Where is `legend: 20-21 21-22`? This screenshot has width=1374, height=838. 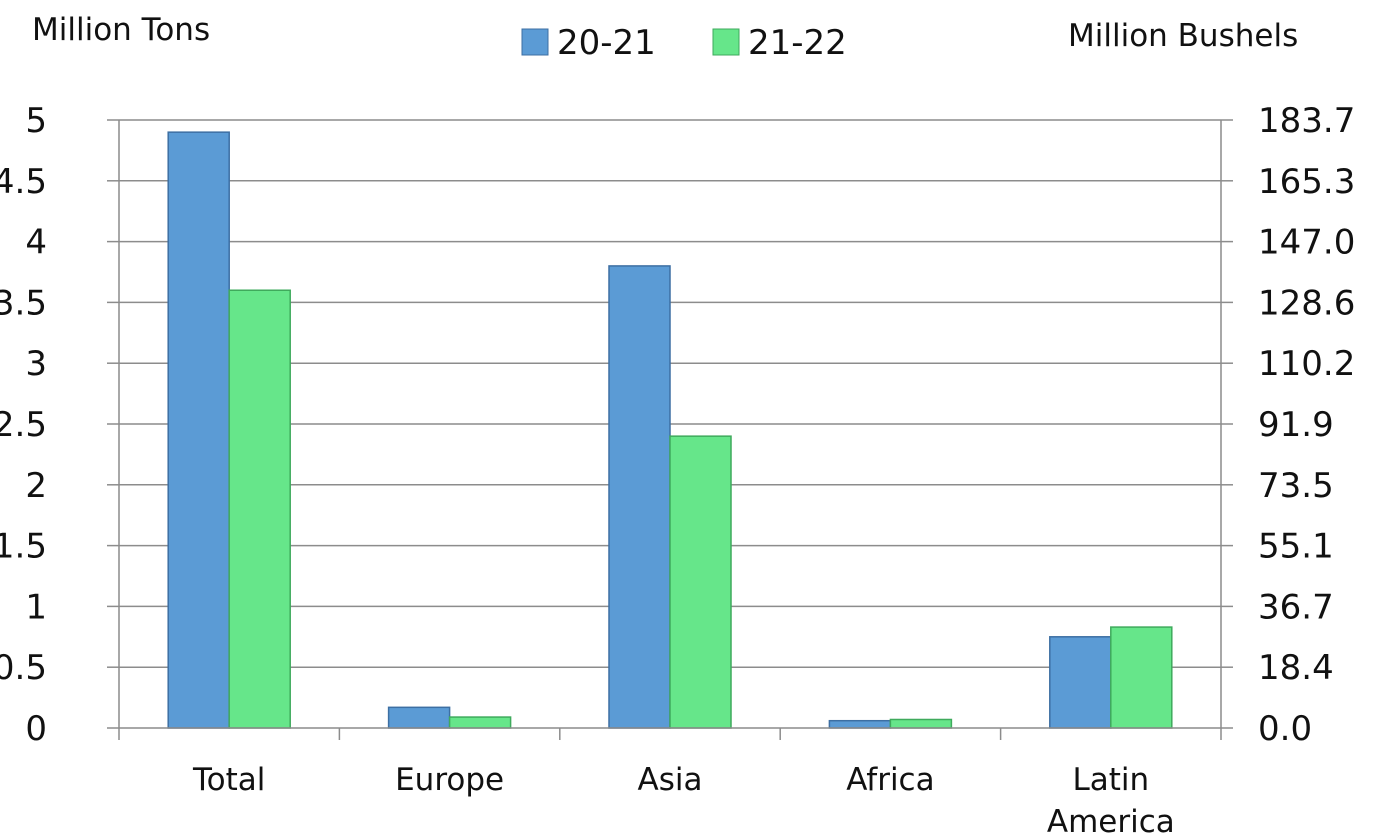
legend: 20-21 21-22 is located at coordinates (684, 43).